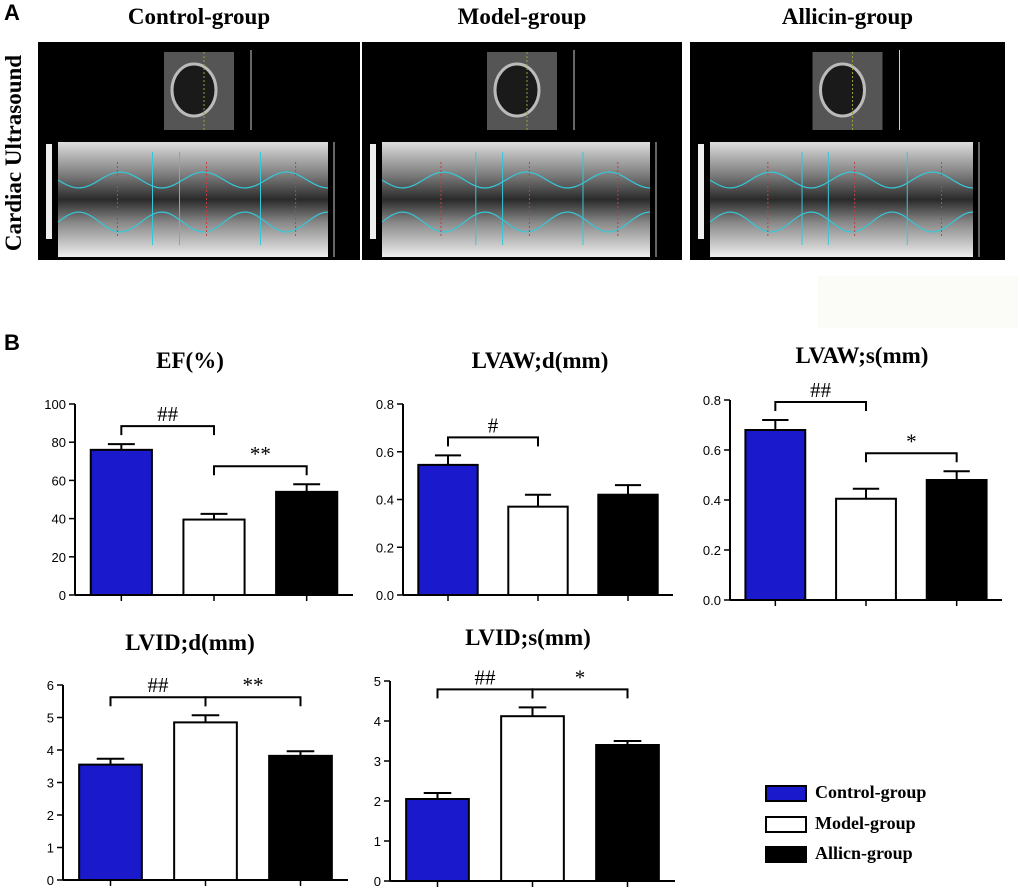 The width and height of the screenshot is (1020, 890). I want to click on significance-label: *, so click(911, 441).